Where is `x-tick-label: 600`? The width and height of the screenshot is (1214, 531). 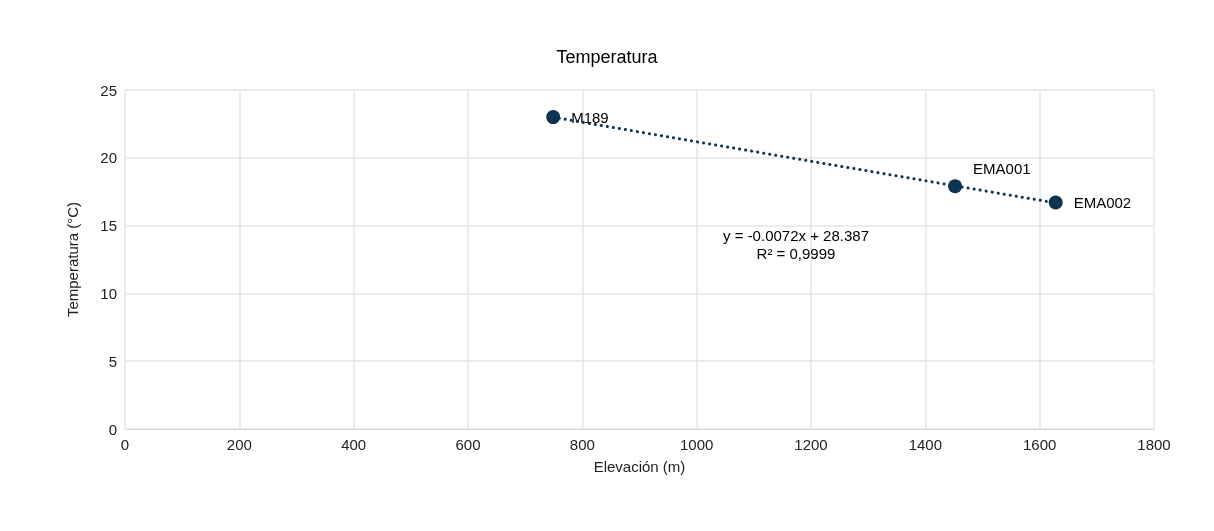 x-tick-label: 600 is located at coordinates (468, 444).